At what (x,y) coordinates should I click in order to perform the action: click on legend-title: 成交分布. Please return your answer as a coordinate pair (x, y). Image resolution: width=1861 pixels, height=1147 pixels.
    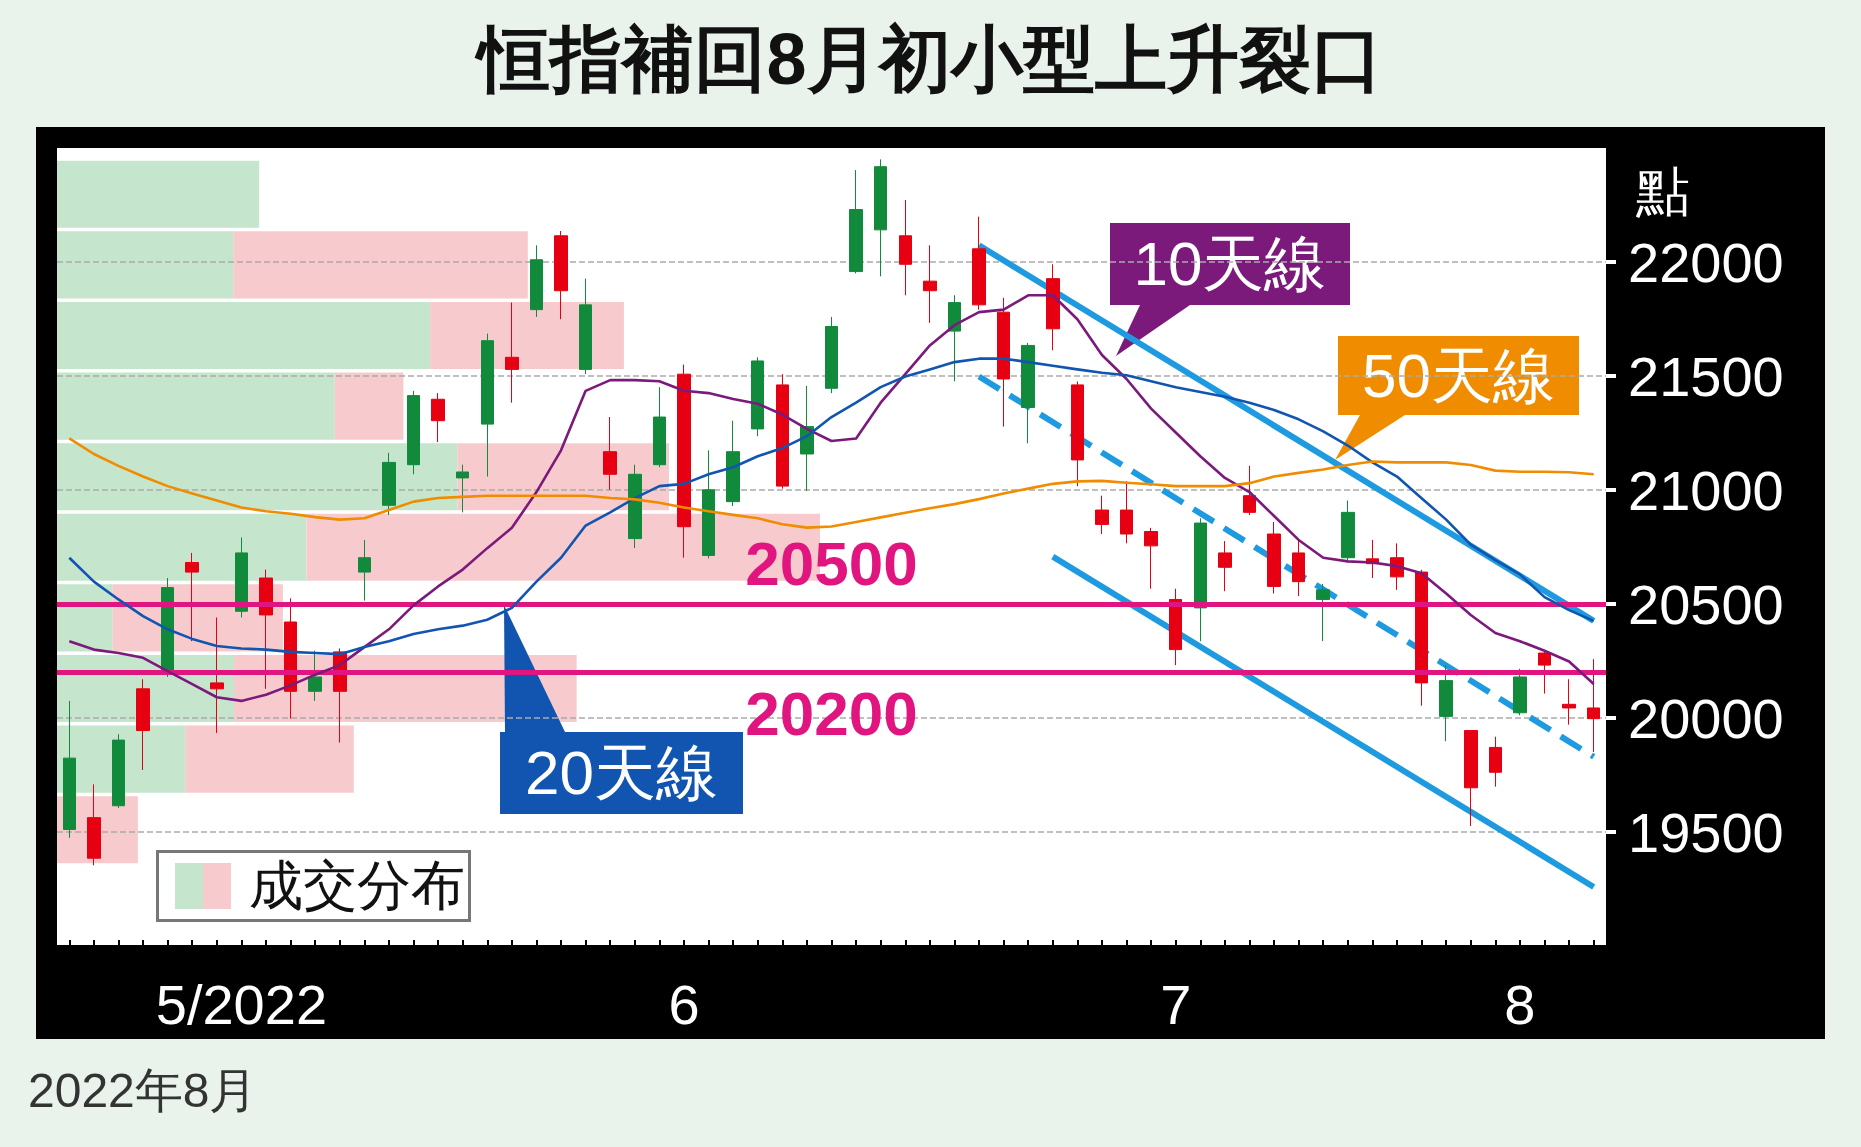
    Looking at the image, I should click on (357, 885).